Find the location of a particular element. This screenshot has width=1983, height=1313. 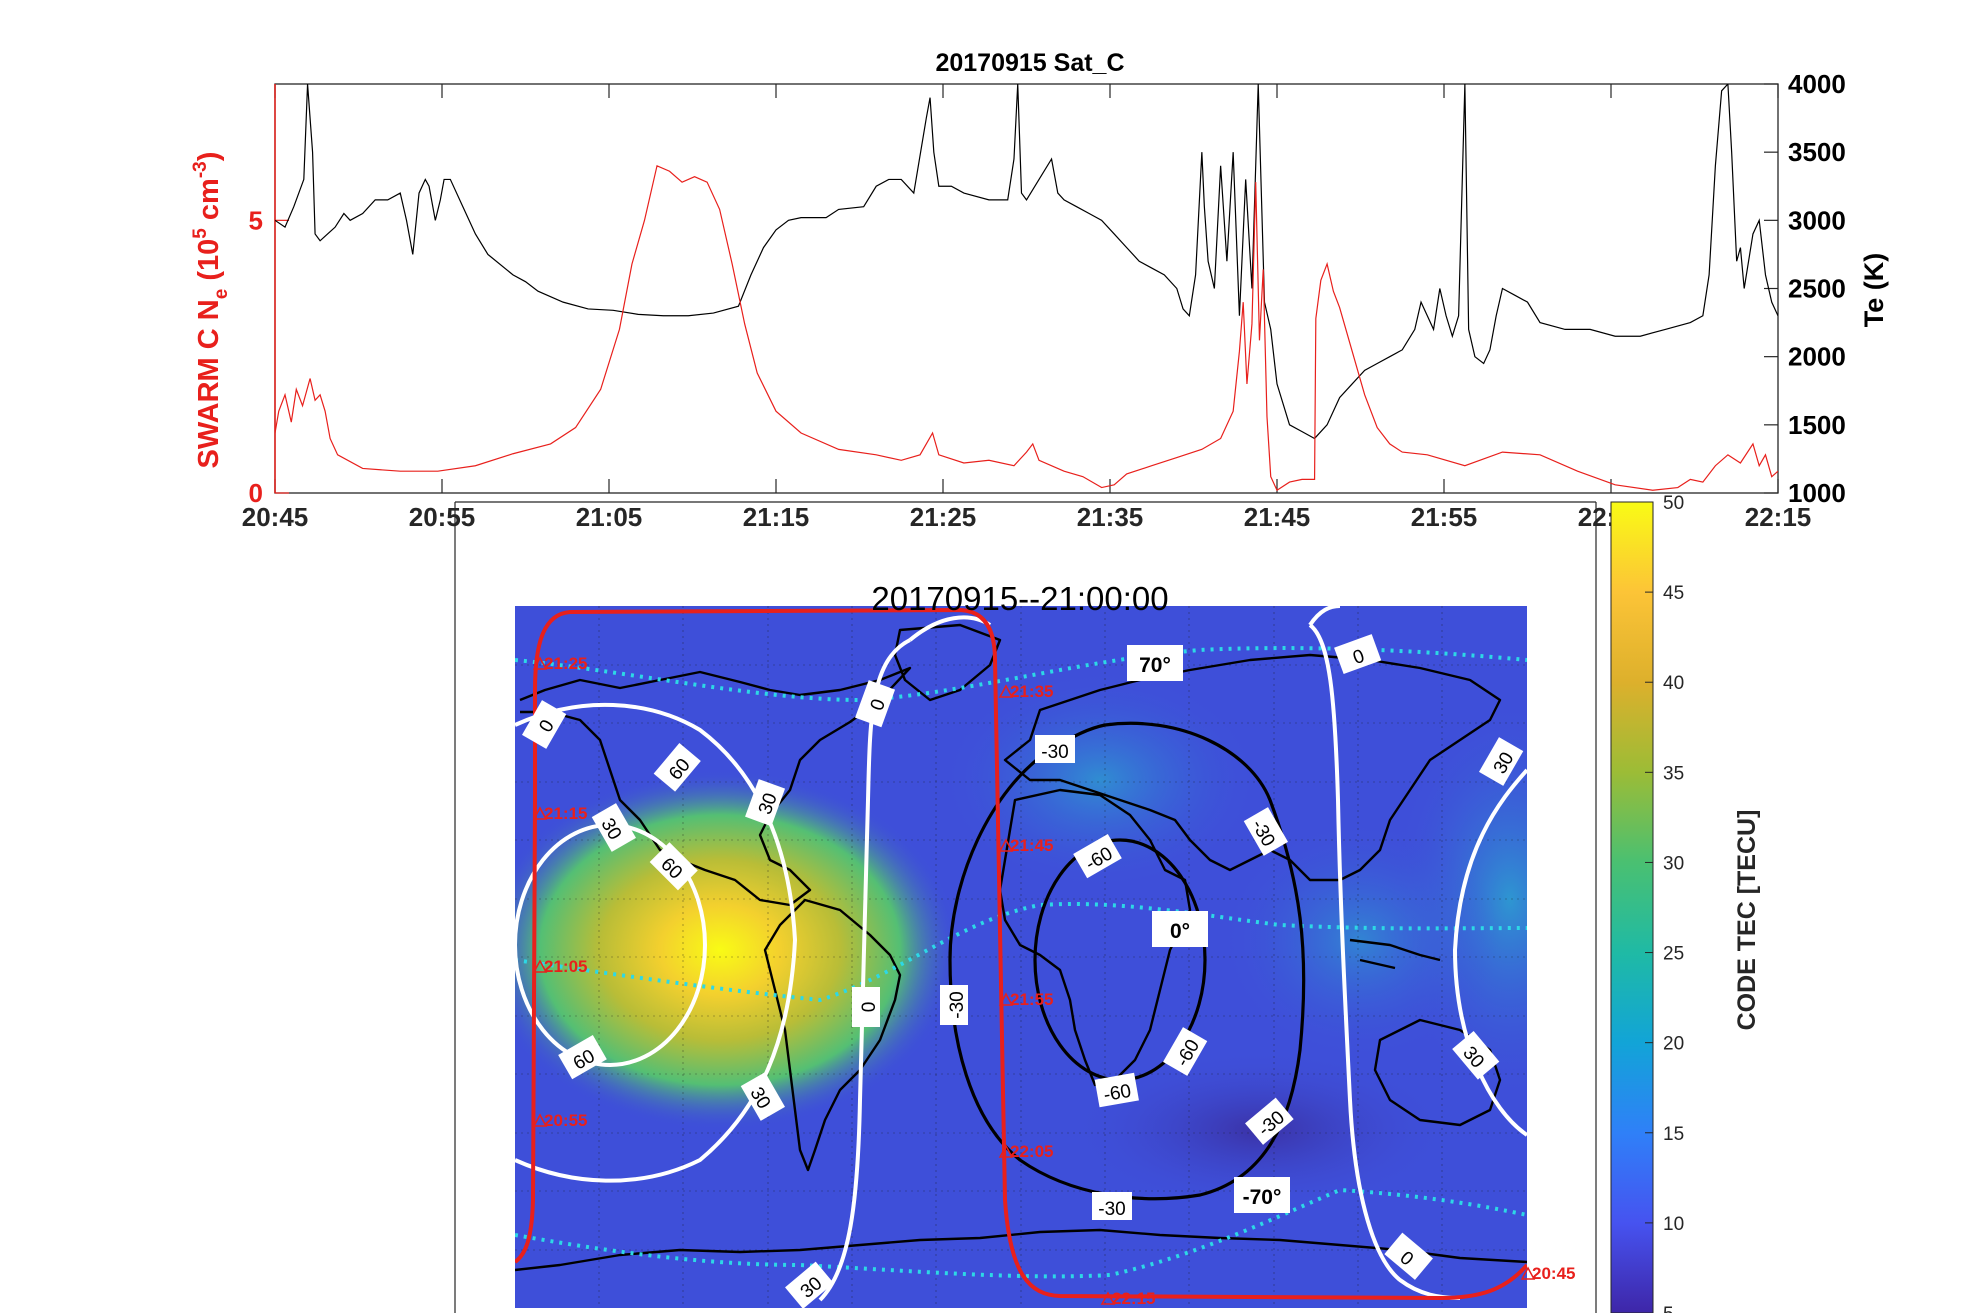

orbit-time-label: 21:05 is located at coordinates (565, 966).